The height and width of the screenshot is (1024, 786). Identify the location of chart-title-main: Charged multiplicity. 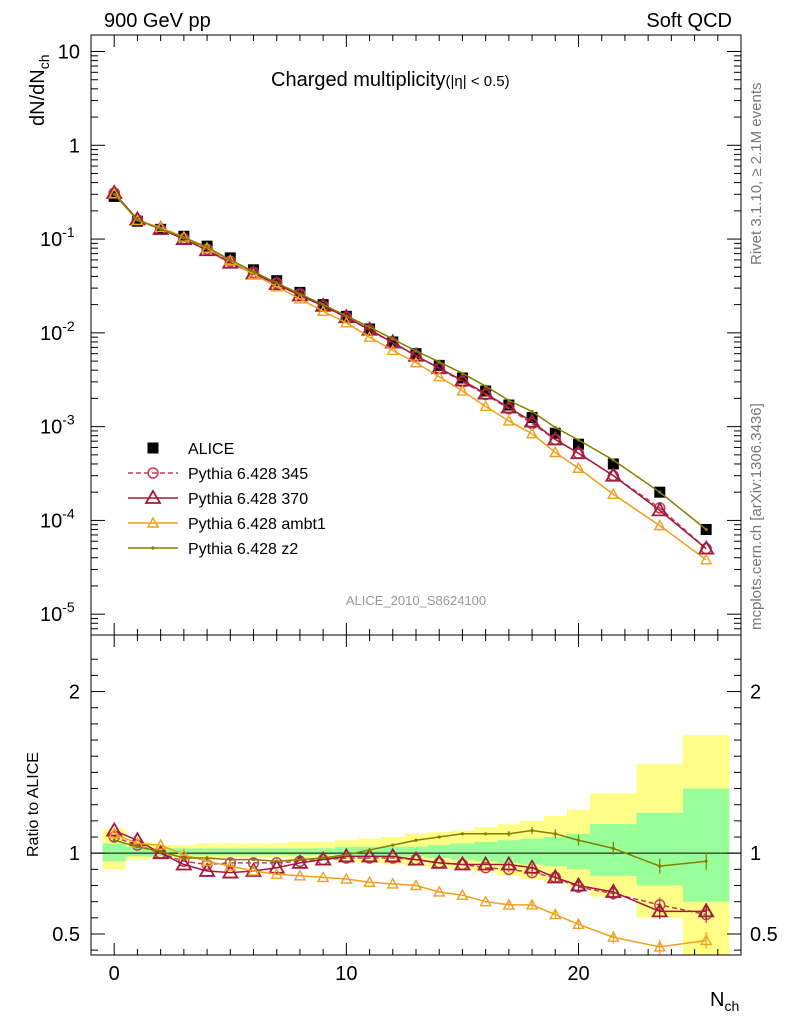
(358, 80).